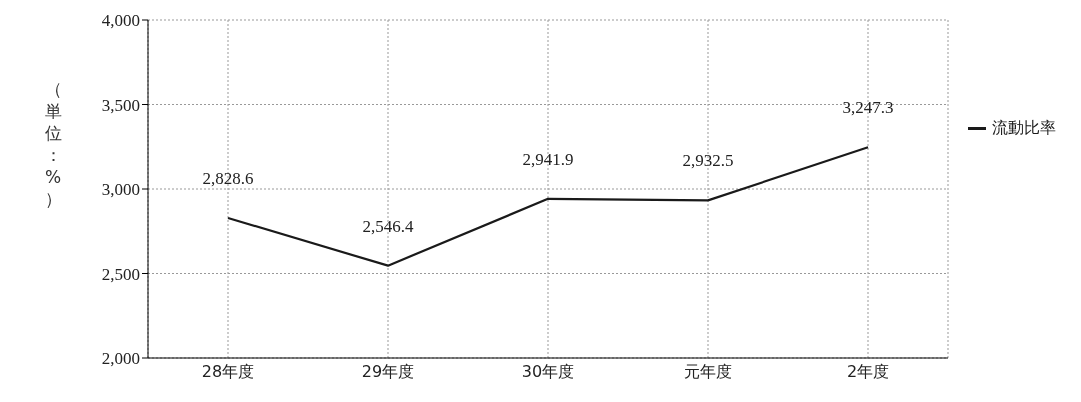 The width and height of the screenshot is (1081, 402). Describe the element at coordinates (120, 21) in the screenshot. I see `y-tick-label: 4,000` at that location.